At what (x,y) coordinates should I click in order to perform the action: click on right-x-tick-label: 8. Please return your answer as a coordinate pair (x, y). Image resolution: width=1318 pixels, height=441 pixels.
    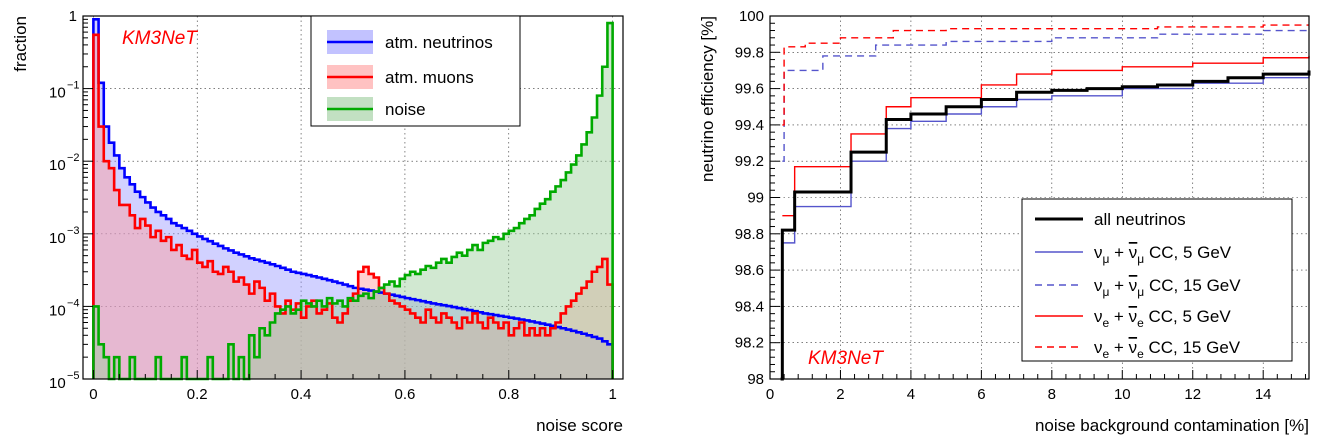
    Looking at the image, I should click on (1052, 394).